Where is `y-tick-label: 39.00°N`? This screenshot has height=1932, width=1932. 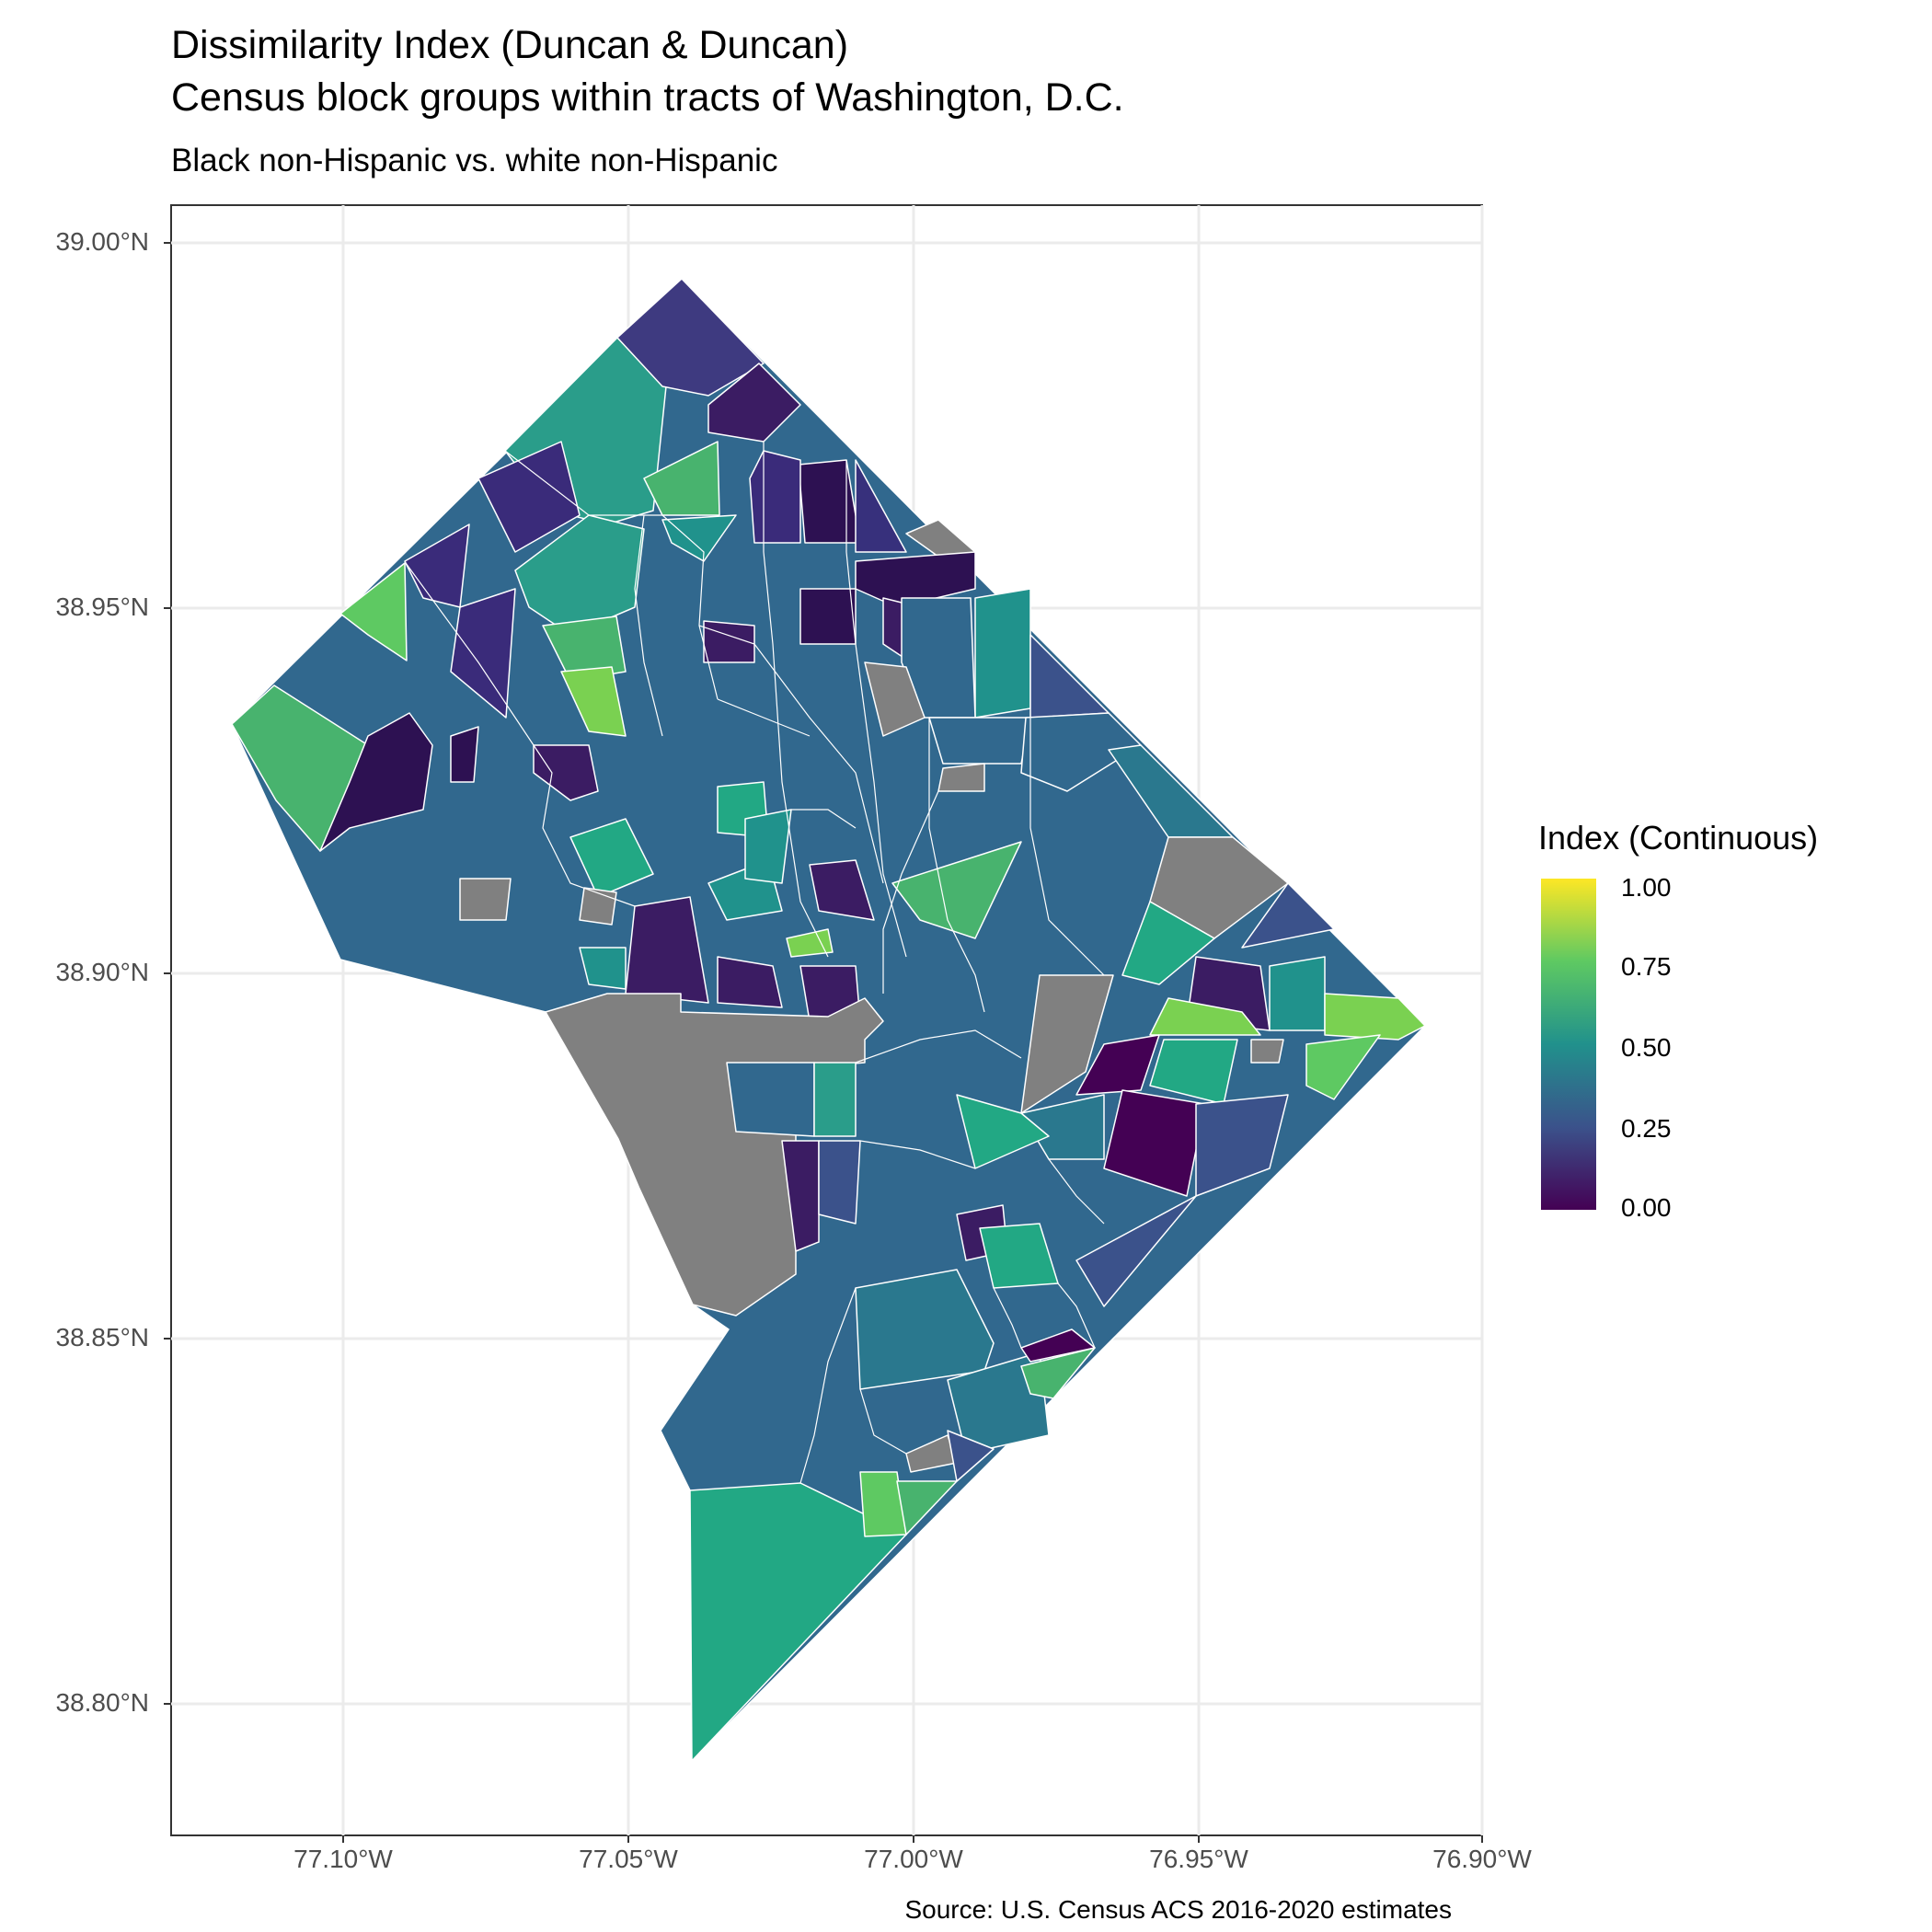
y-tick-label: 39.00°N is located at coordinates (102, 241).